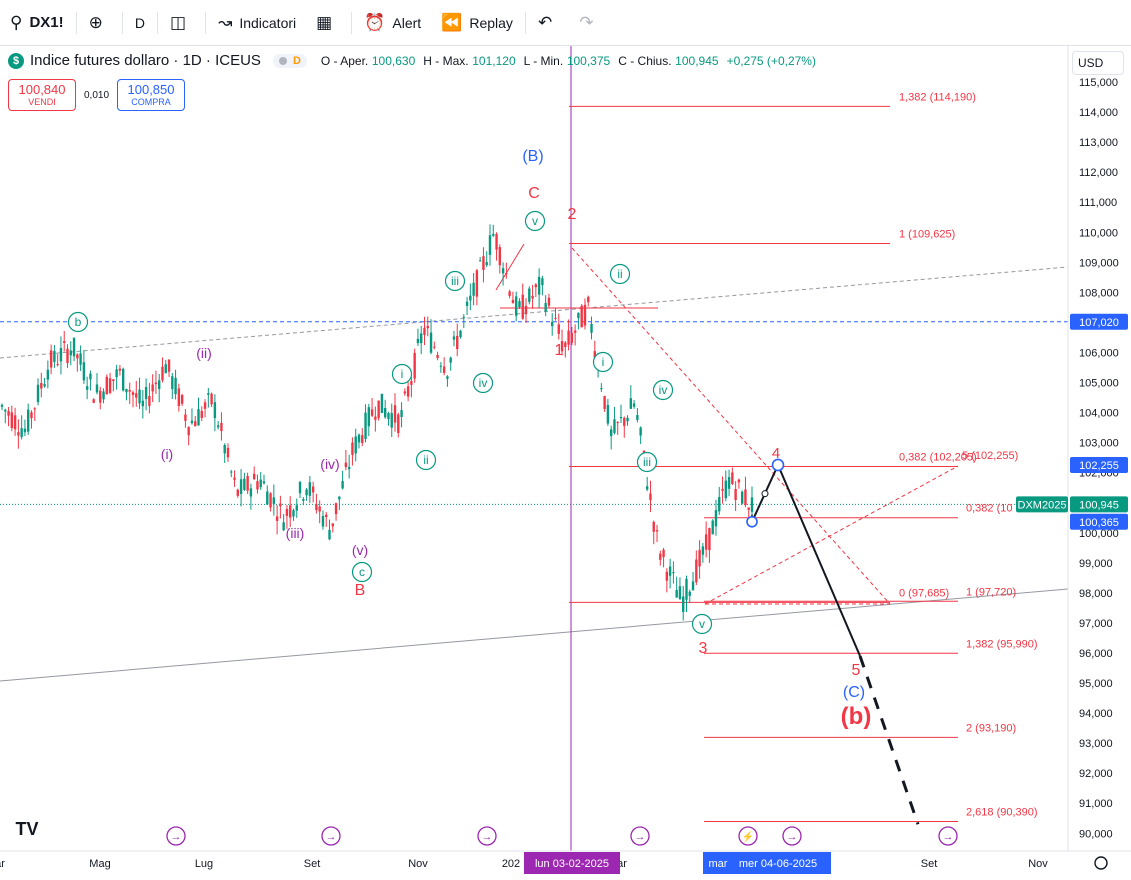 The width and height of the screenshot is (1131, 880). What do you see at coordinates (392, 23) in the screenshot?
I see `alert-button: ⏰ Alert` at bounding box center [392, 23].